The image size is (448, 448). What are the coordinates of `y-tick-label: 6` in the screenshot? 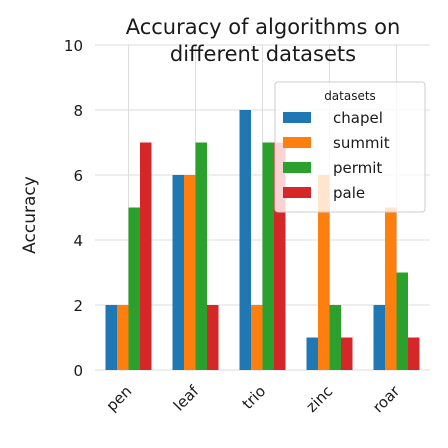 It's located at (78, 176).